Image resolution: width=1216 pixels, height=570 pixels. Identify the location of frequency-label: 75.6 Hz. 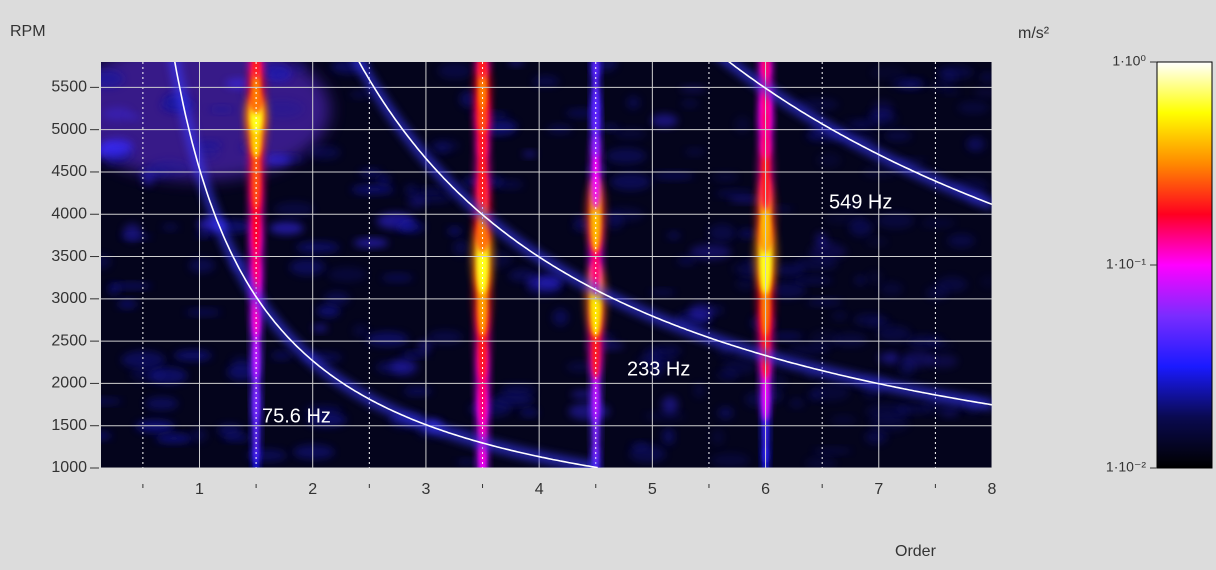
(296, 416).